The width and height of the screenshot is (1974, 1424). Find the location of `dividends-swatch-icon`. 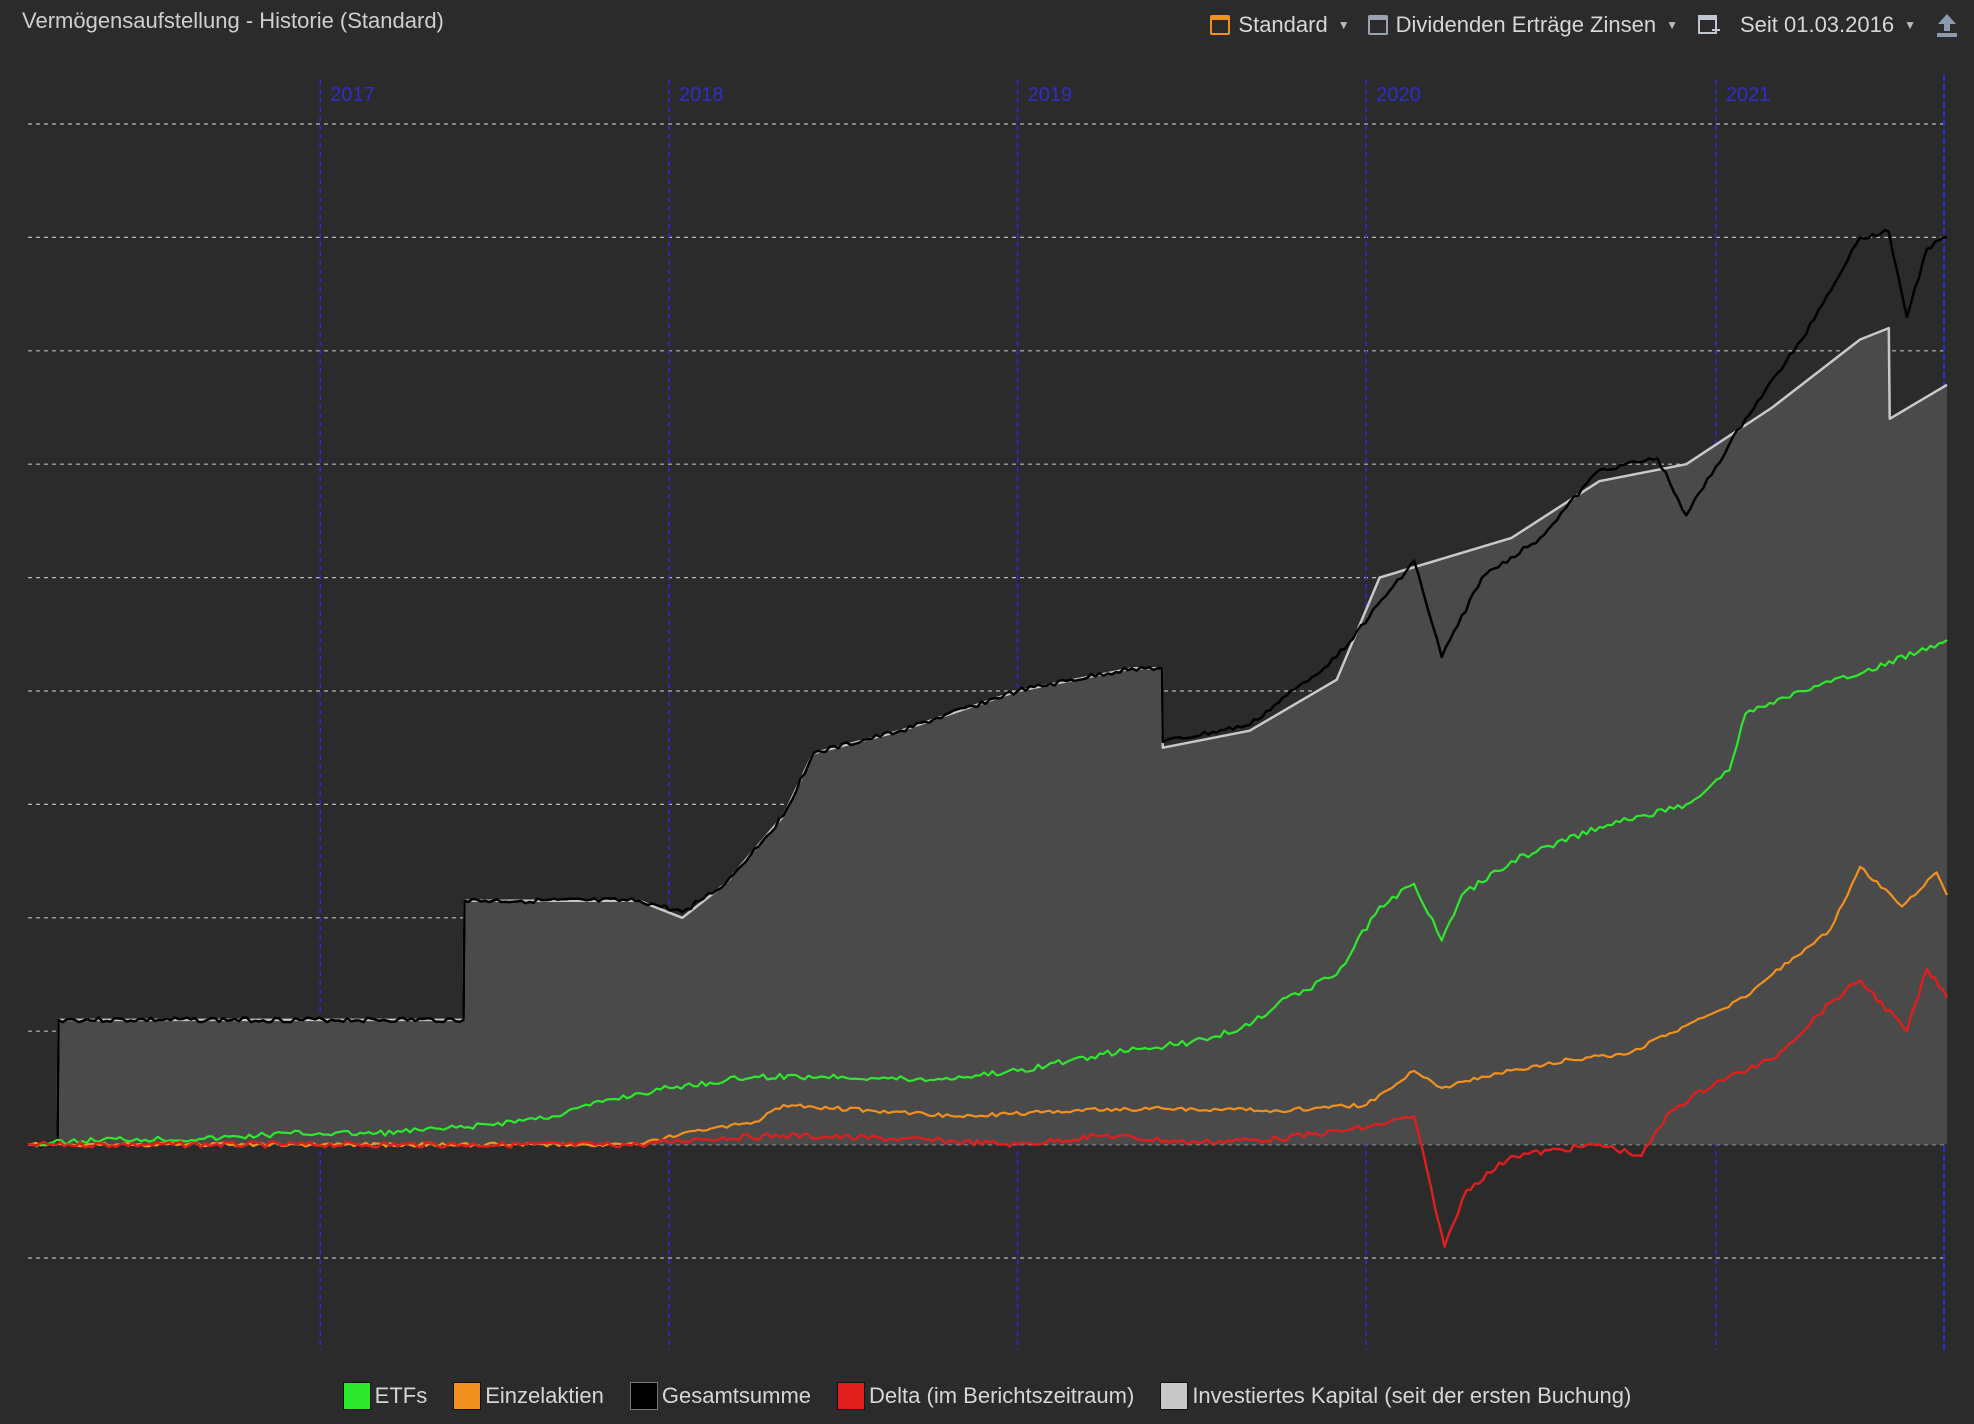

dividends-swatch-icon is located at coordinates (1377, 25).